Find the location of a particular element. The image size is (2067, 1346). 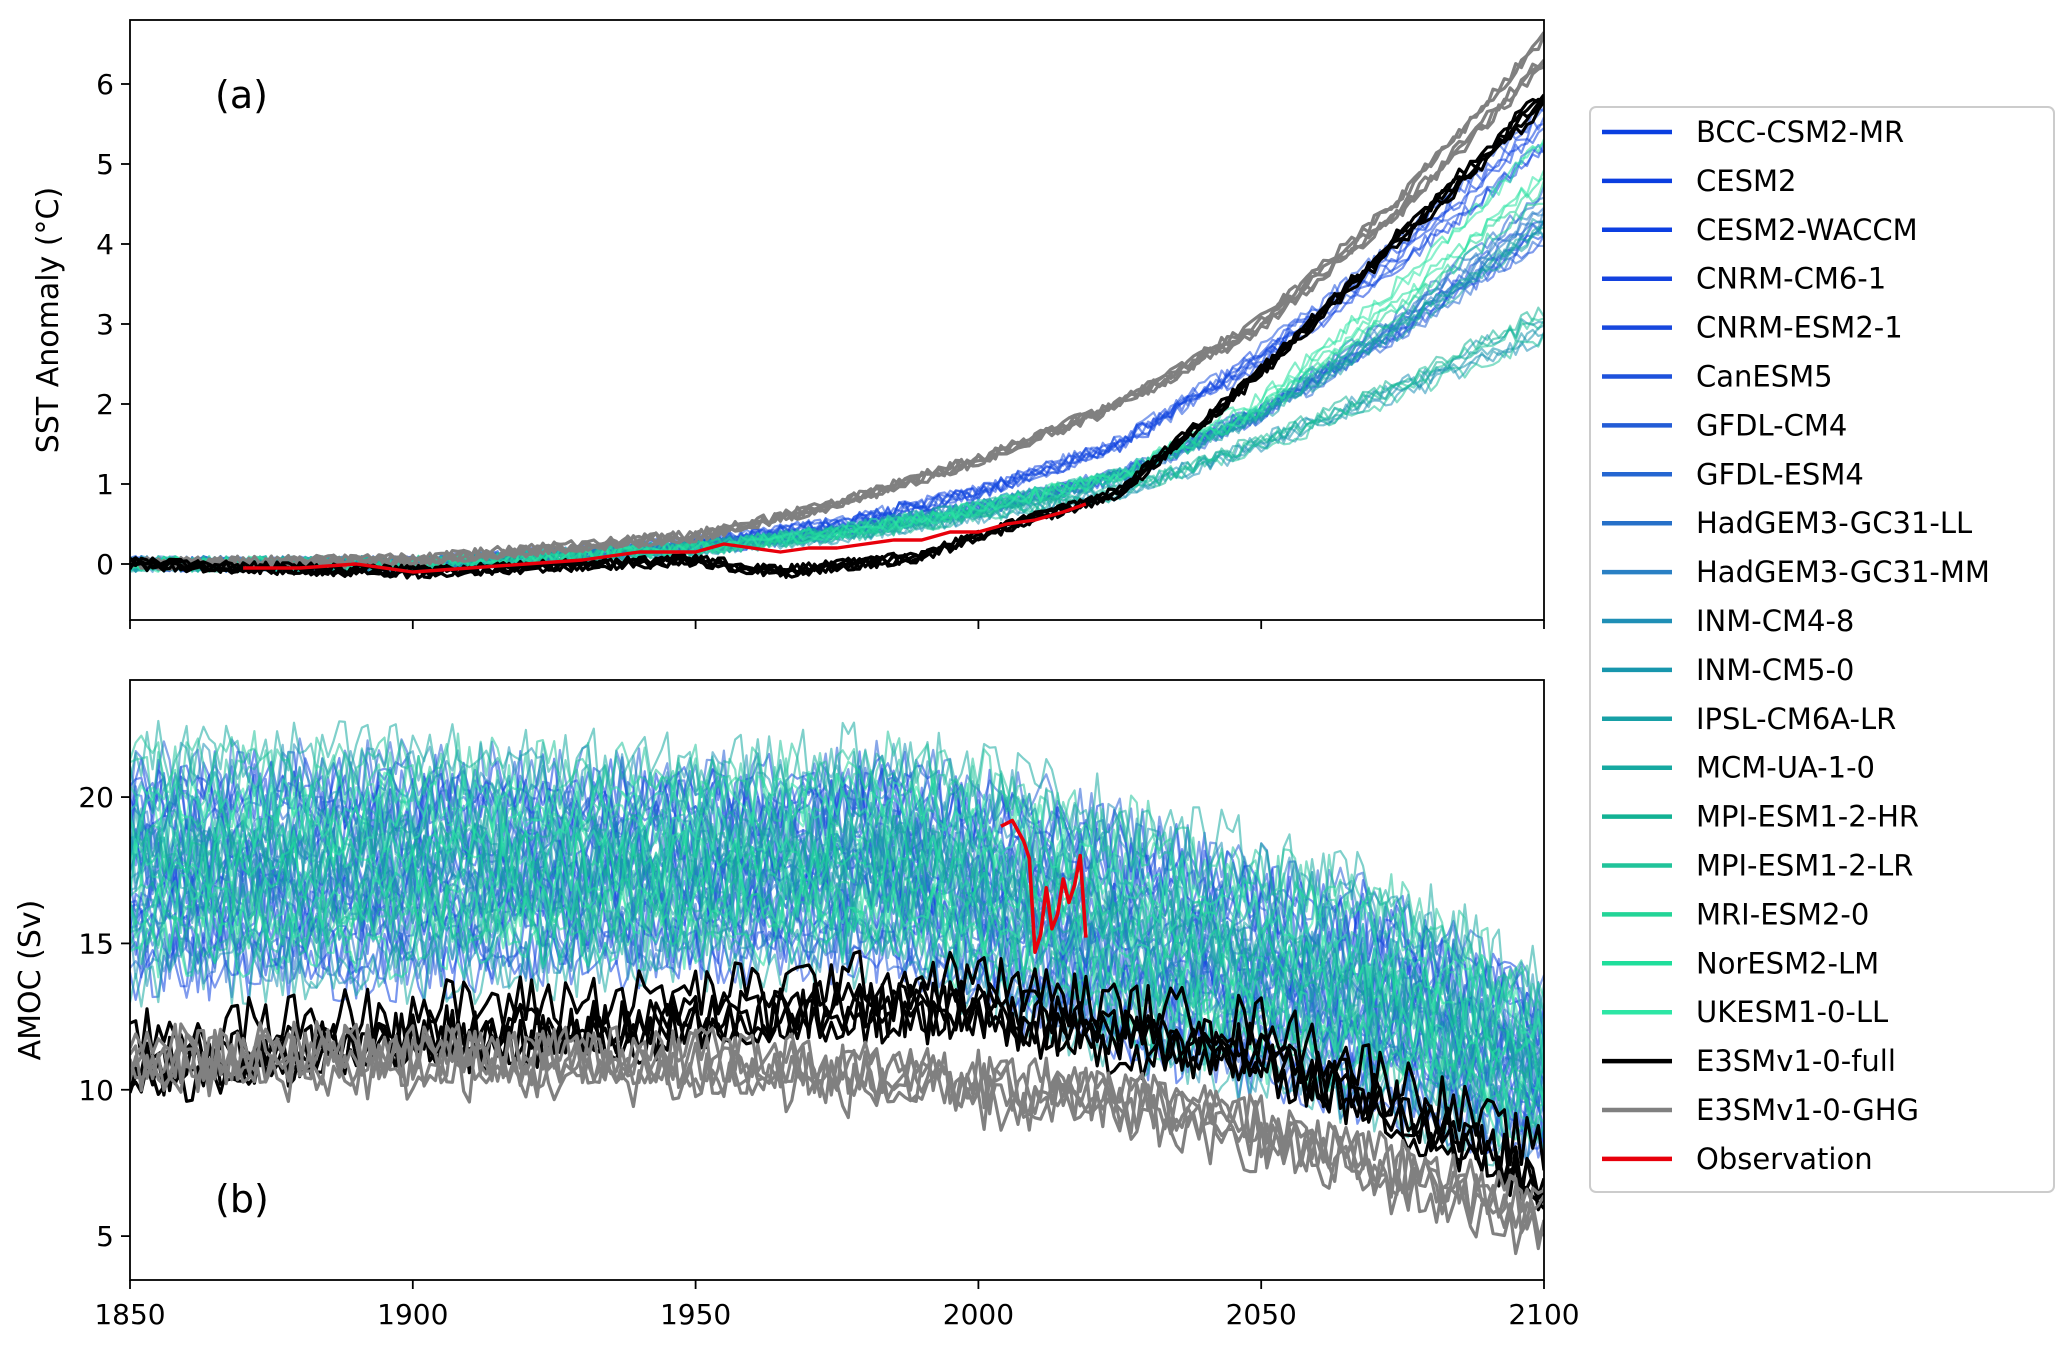

legend-item: BCC-CSM2-MR is located at coordinates (1753, 132).